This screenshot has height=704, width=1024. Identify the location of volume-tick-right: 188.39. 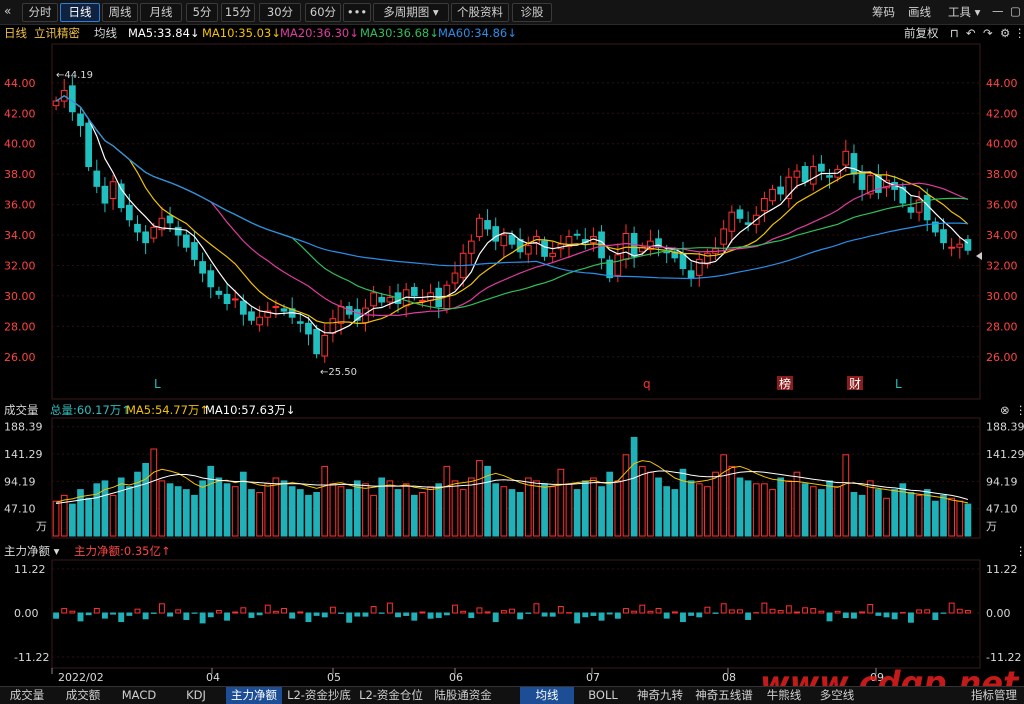
(1005, 427).